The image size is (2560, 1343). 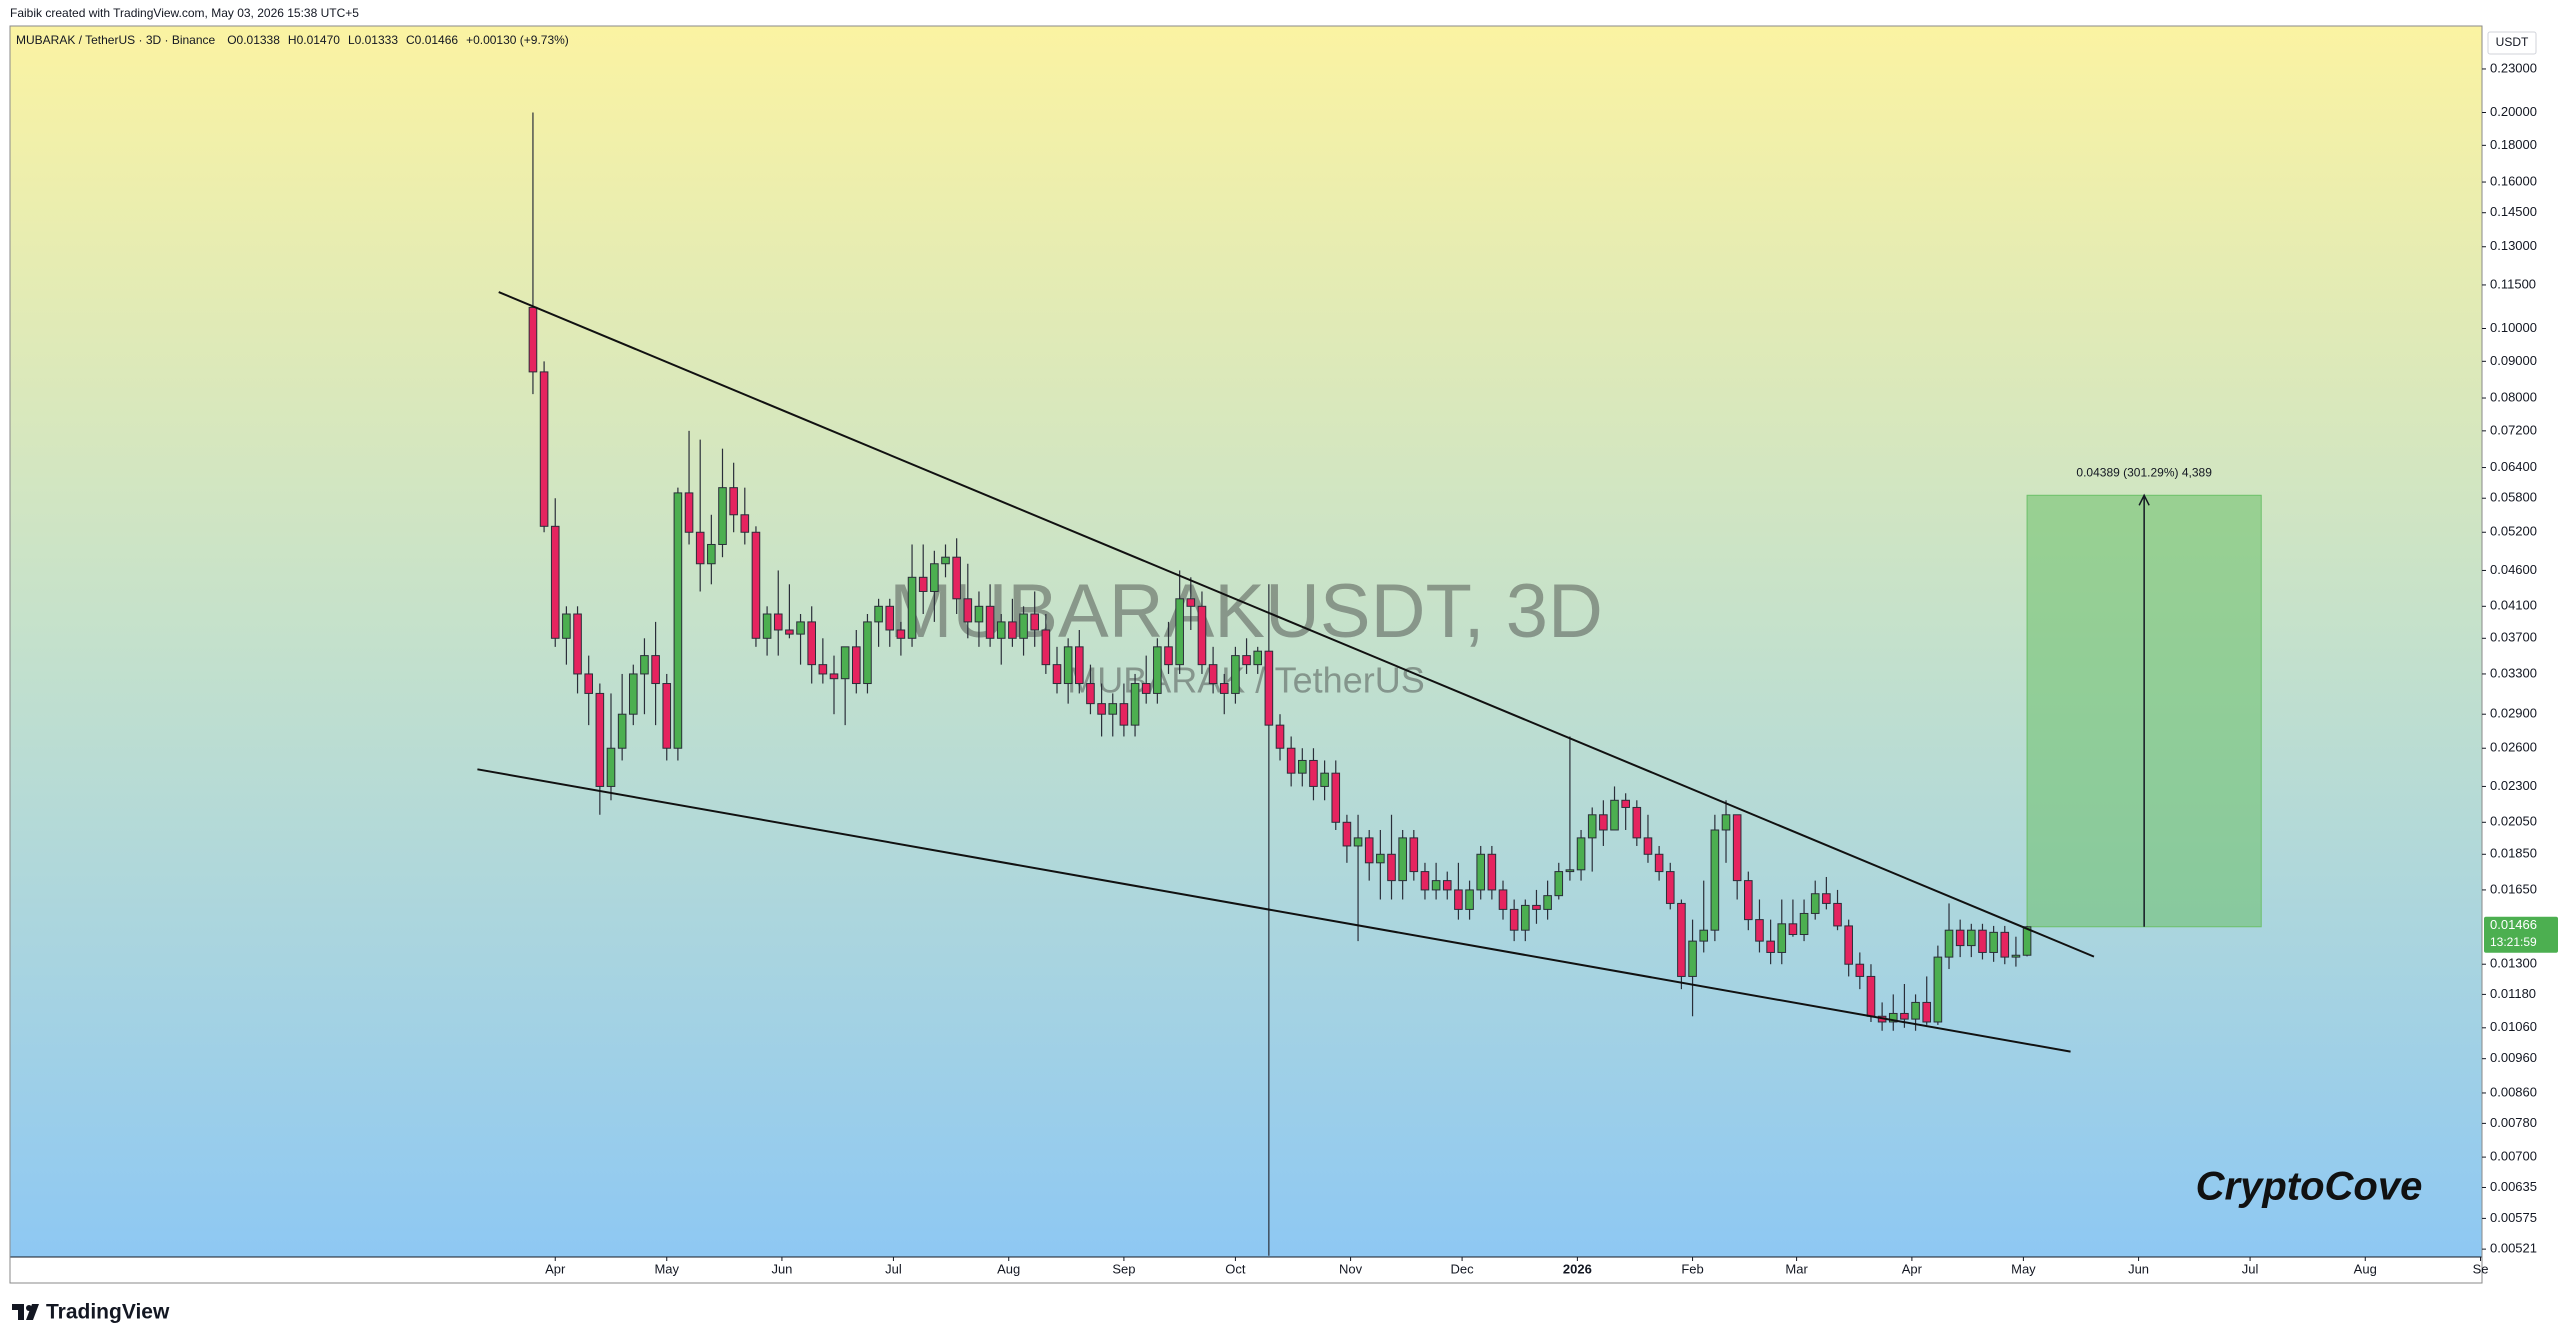 I want to click on y-tick-label: 0.01060, so click(x=2513, y=1026).